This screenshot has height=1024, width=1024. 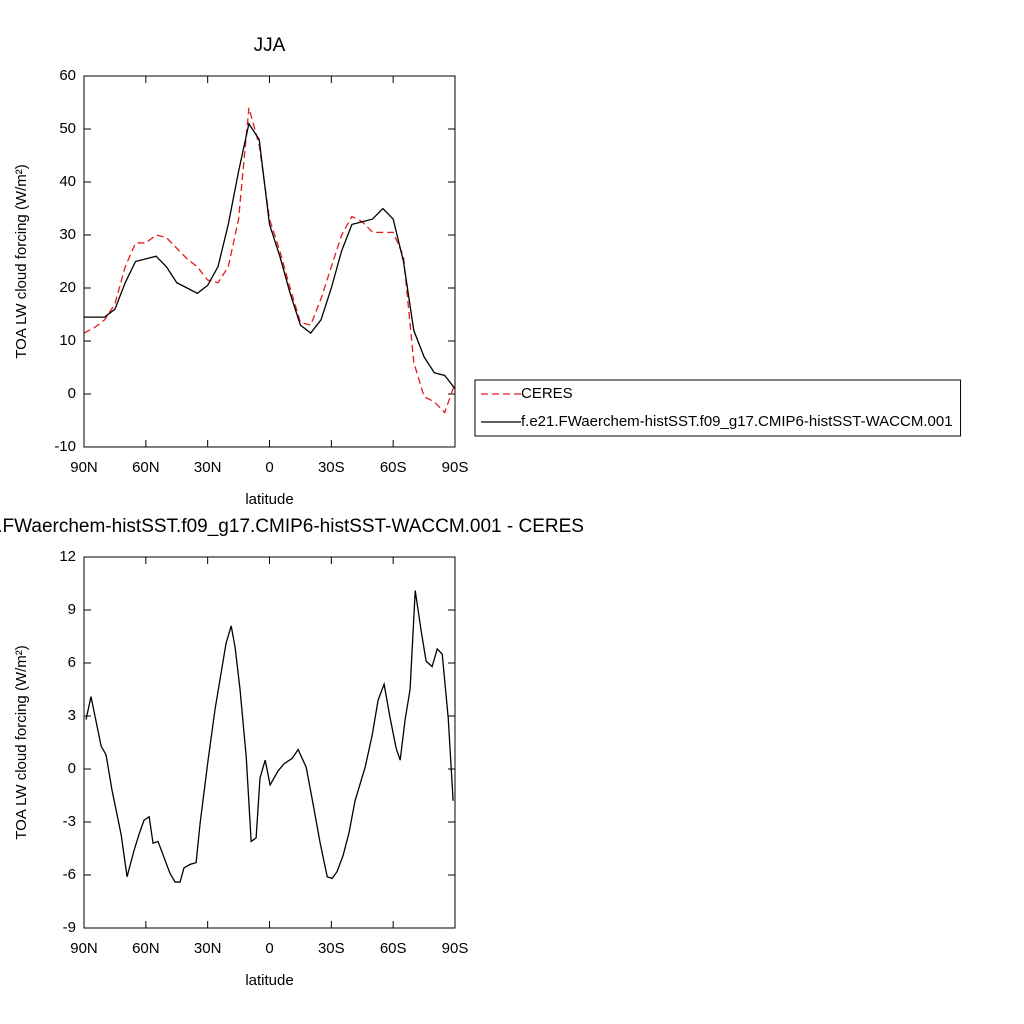 I want to click on y-tick-label: -9, so click(x=69, y=927).